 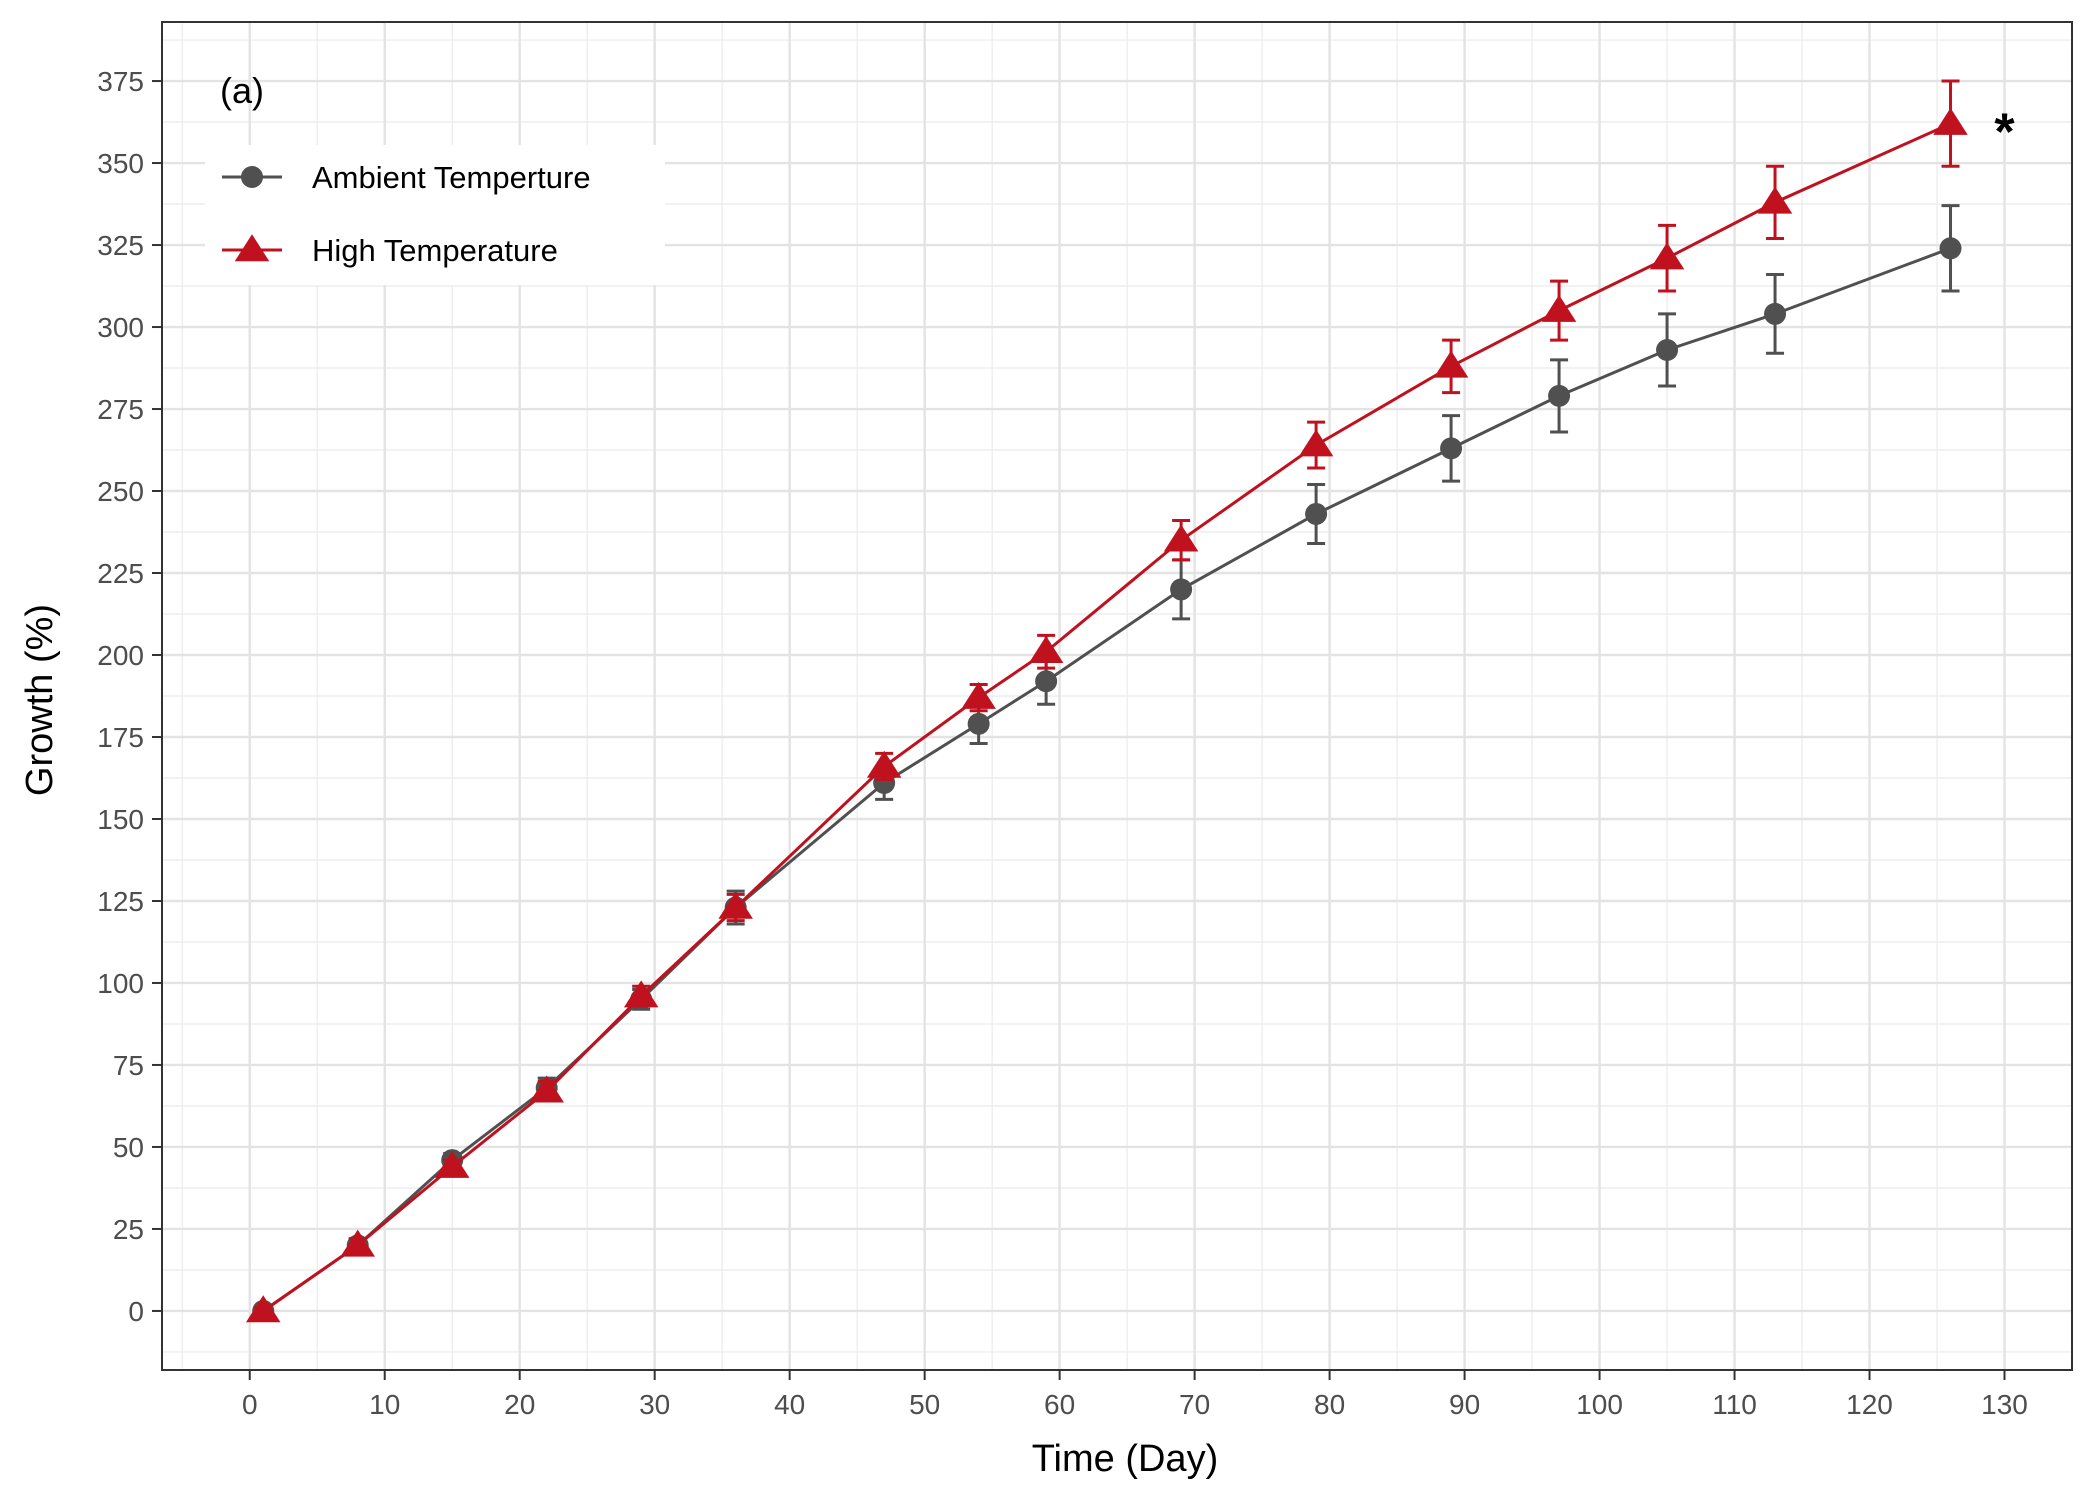 What do you see at coordinates (120, 327) in the screenshot?
I see `y-tick-label: 300` at bounding box center [120, 327].